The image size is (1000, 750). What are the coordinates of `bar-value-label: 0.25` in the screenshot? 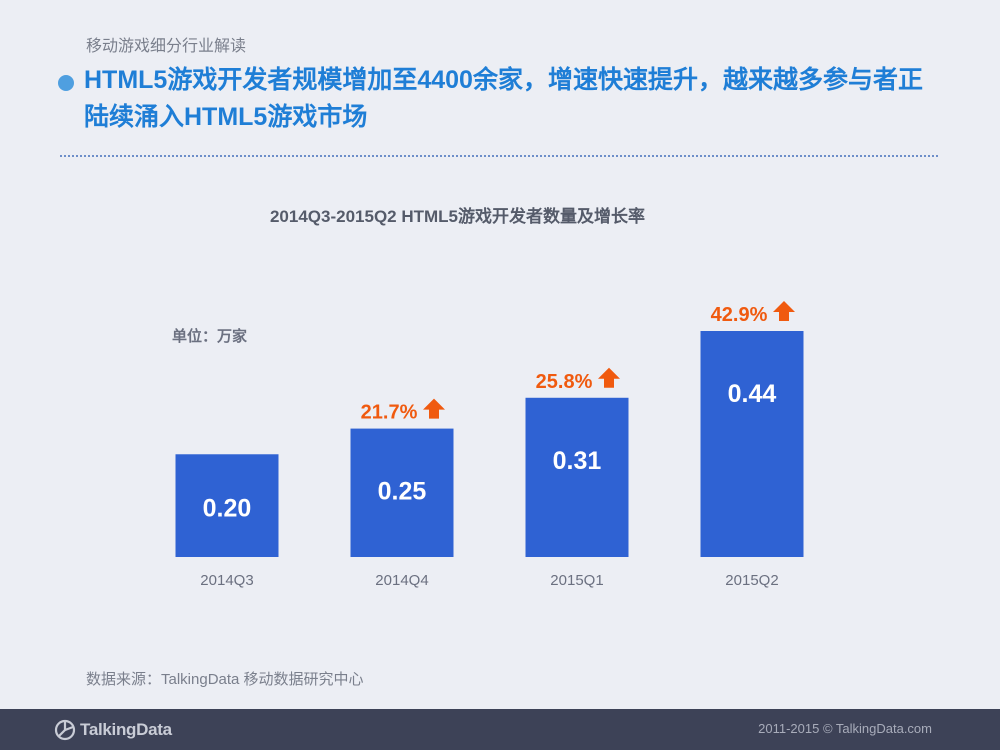 It's located at (402, 492).